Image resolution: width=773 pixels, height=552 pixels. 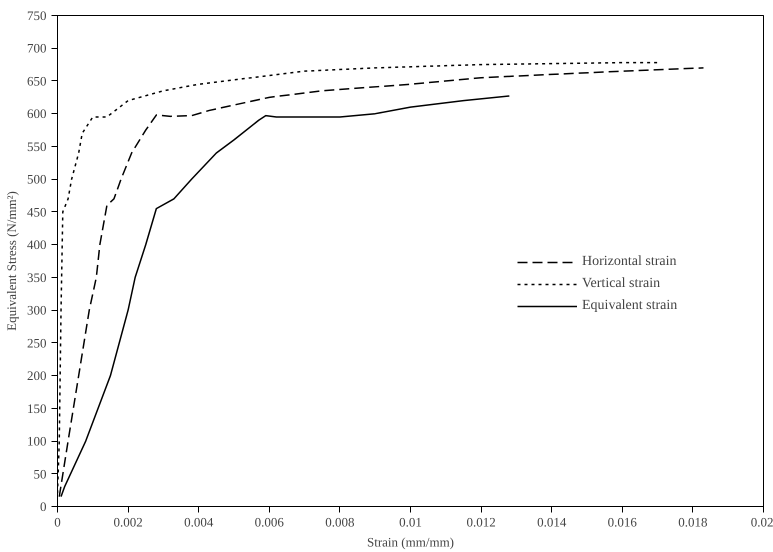 I want to click on y-tick-label: 200, so click(x=36, y=376).